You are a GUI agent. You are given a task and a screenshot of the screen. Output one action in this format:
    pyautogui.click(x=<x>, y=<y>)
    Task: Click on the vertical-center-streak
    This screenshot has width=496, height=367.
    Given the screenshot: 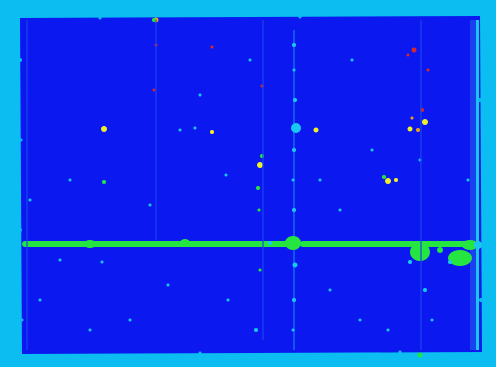 What is the action you would take?
    pyautogui.click(x=296, y=190)
    